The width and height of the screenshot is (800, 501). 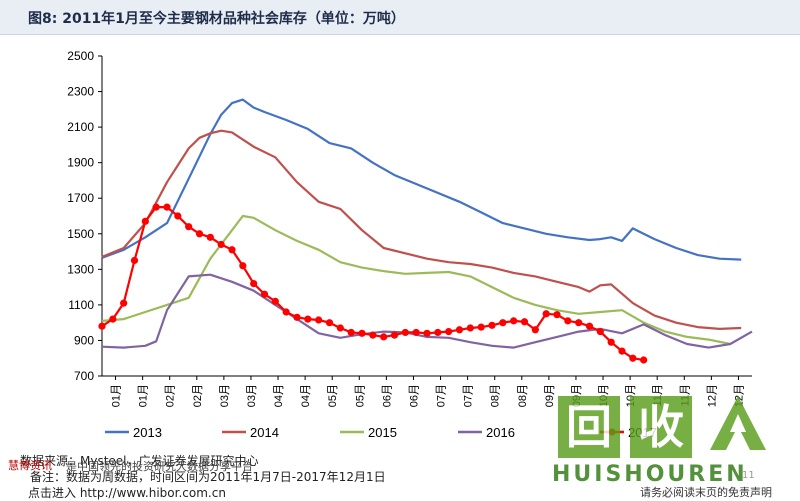 I want to click on y-tick-label: 2100, so click(x=80, y=127).